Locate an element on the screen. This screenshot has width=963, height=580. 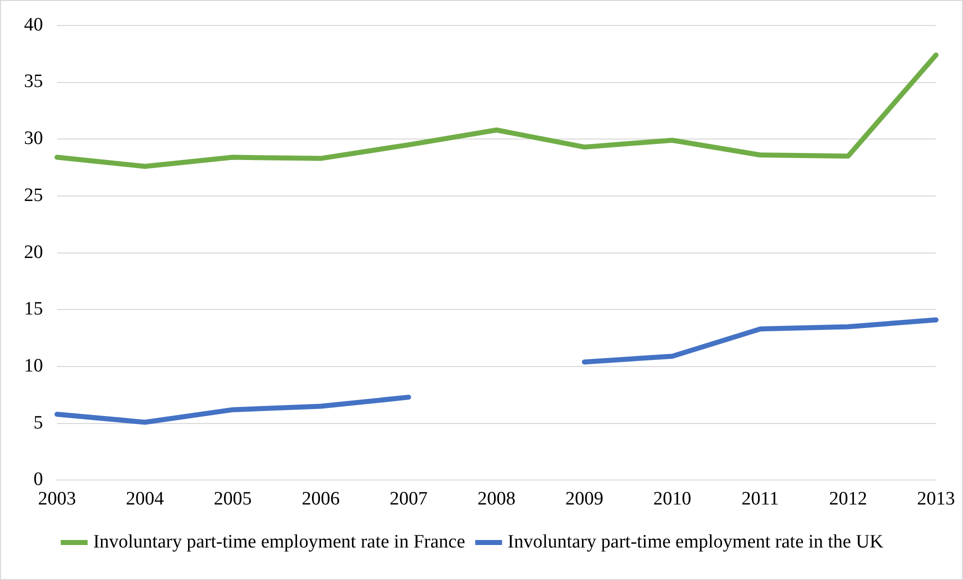
x-tick-label: 2005 is located at coordinates (233, 499).